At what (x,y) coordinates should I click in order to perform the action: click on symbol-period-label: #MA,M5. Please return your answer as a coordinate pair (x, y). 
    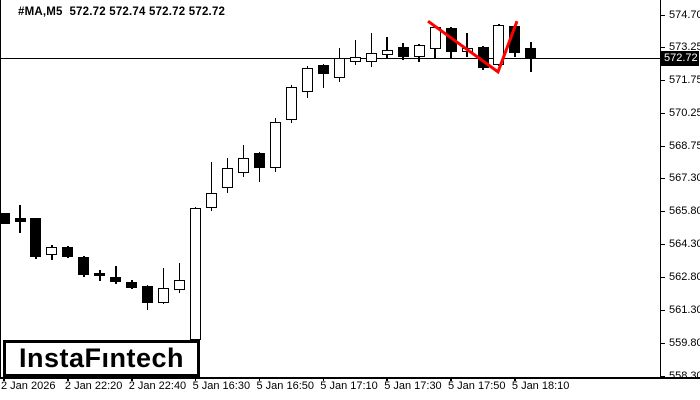
    Looking at the image, I should click on (40, 12).